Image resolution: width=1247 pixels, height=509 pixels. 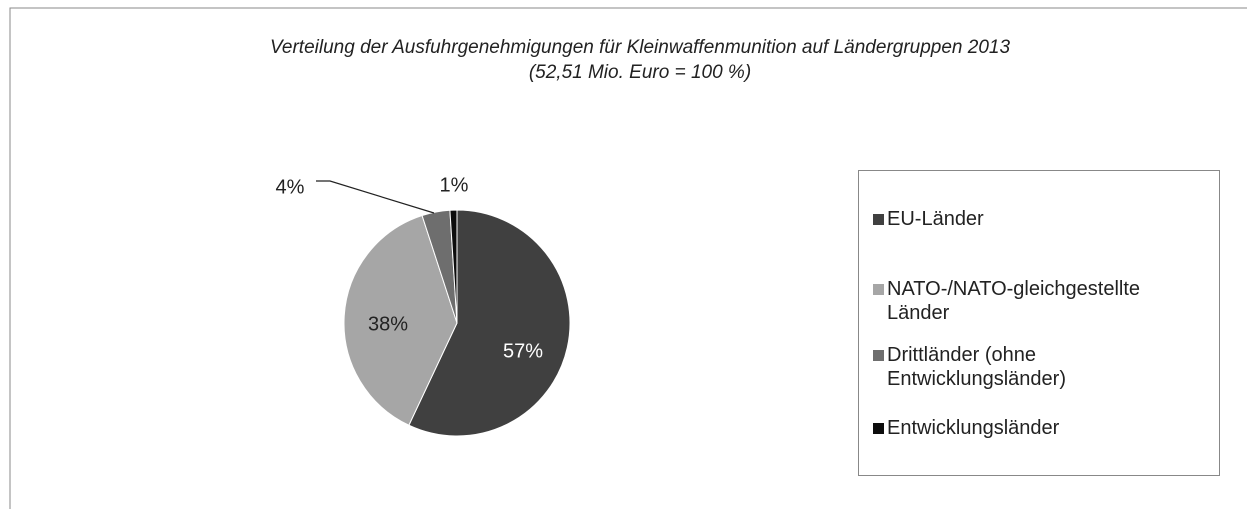 I want to click on legend-label: Drittländer (ohne Entwicklungsländer), so click(x=976, y=367).